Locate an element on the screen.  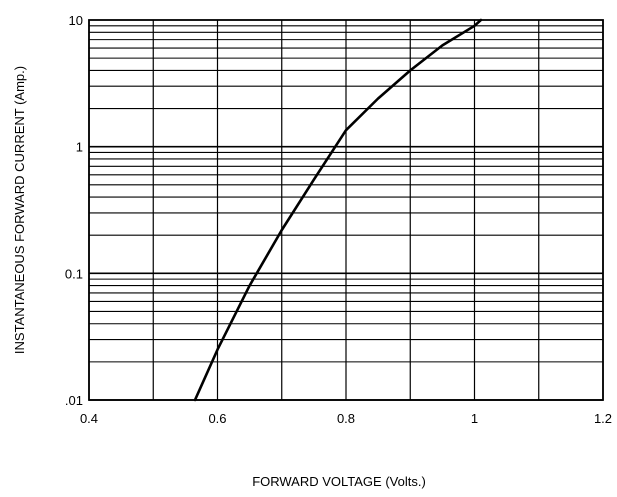
y-axis-title: INSTANTANEOUS FORWARD CURRENT (Amp.) is located at coordinates (19, 210).